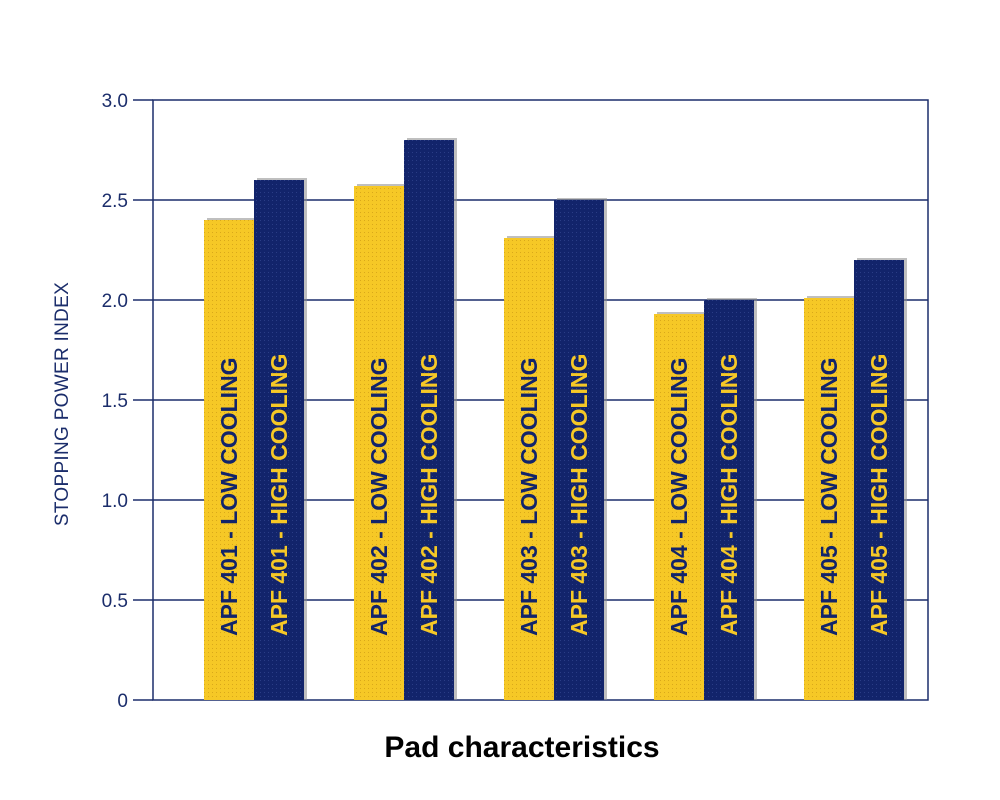 This screenshot has height=800, width=1000. Describe the element at coordinates (829, 496) in the screenshot. I see `bar-label: APF 405 - LOW COOLING` at that location.